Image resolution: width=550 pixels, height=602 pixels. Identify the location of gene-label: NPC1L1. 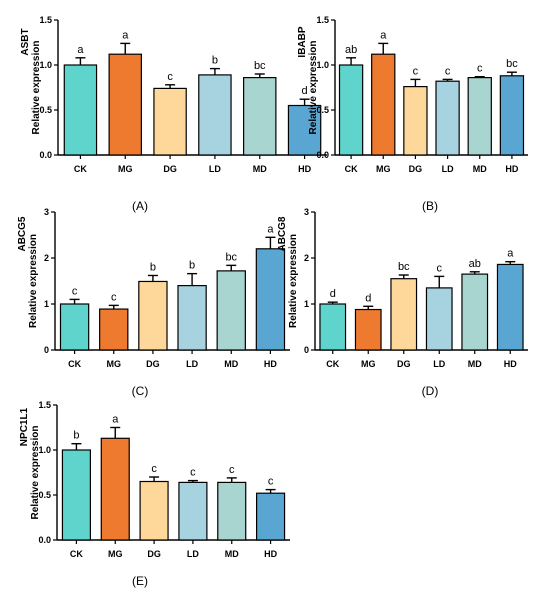
(24, 426).